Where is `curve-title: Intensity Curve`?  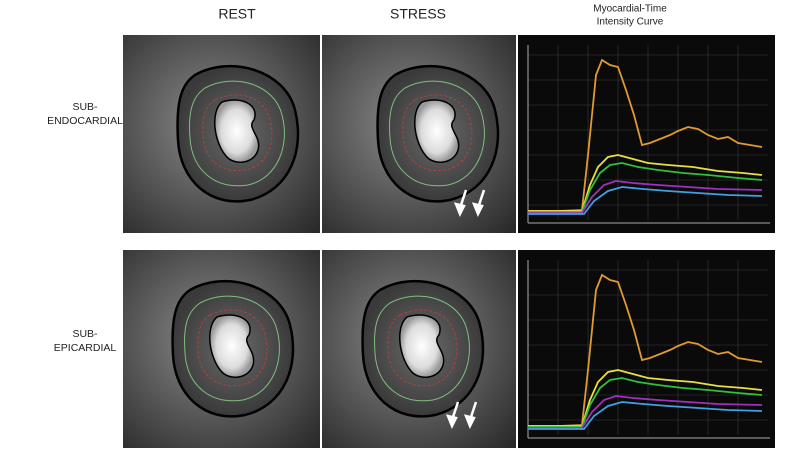
curve-title: Intensity Curve is located at coordinates (630, 22).